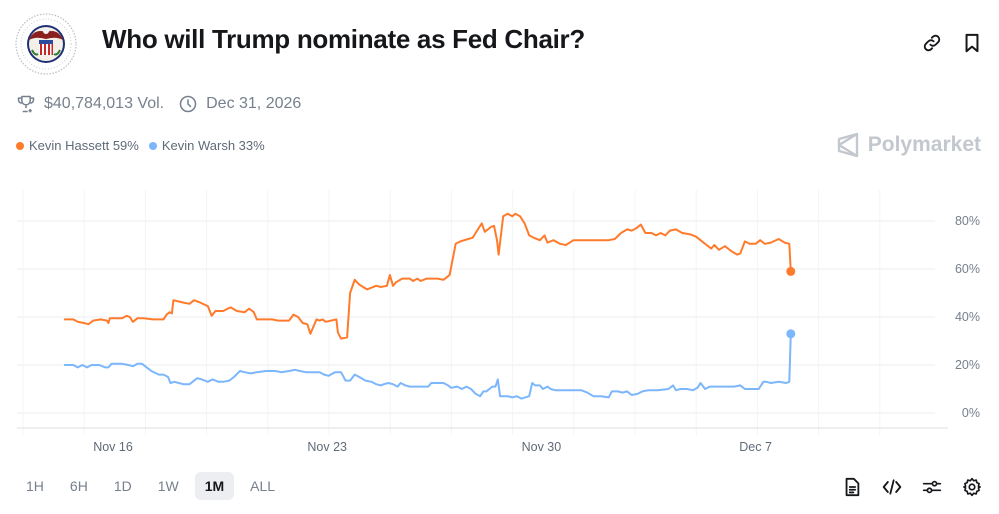 Image resolution: width=999 pixels, height=514 pixels. What do you see at coordinates (46, 44) in the screenshot?
I see `fed-seal-logo` at bounding box center [46, 44].